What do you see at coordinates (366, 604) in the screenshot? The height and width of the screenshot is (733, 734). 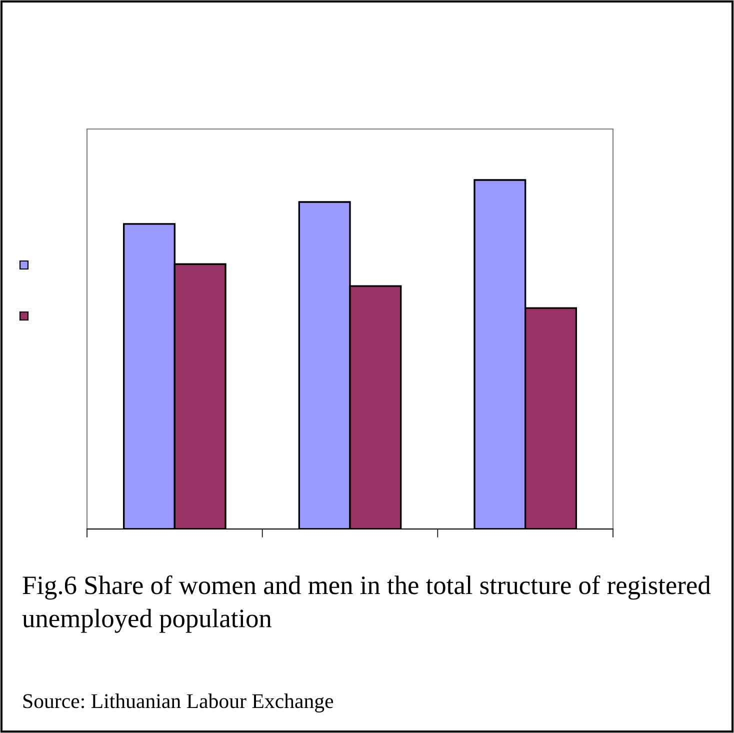 I see `caption: Fig.6 Share of women and men in the total structure of registered unemployed population` at bounding box center [366, 604].